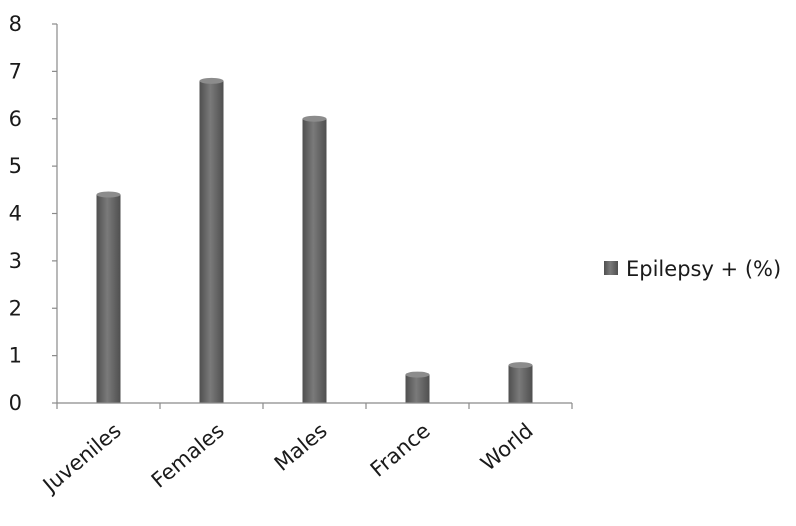 The height and width of the screenshot is (526, 796). I want to click on bar-juveniles, so click(108, 298).